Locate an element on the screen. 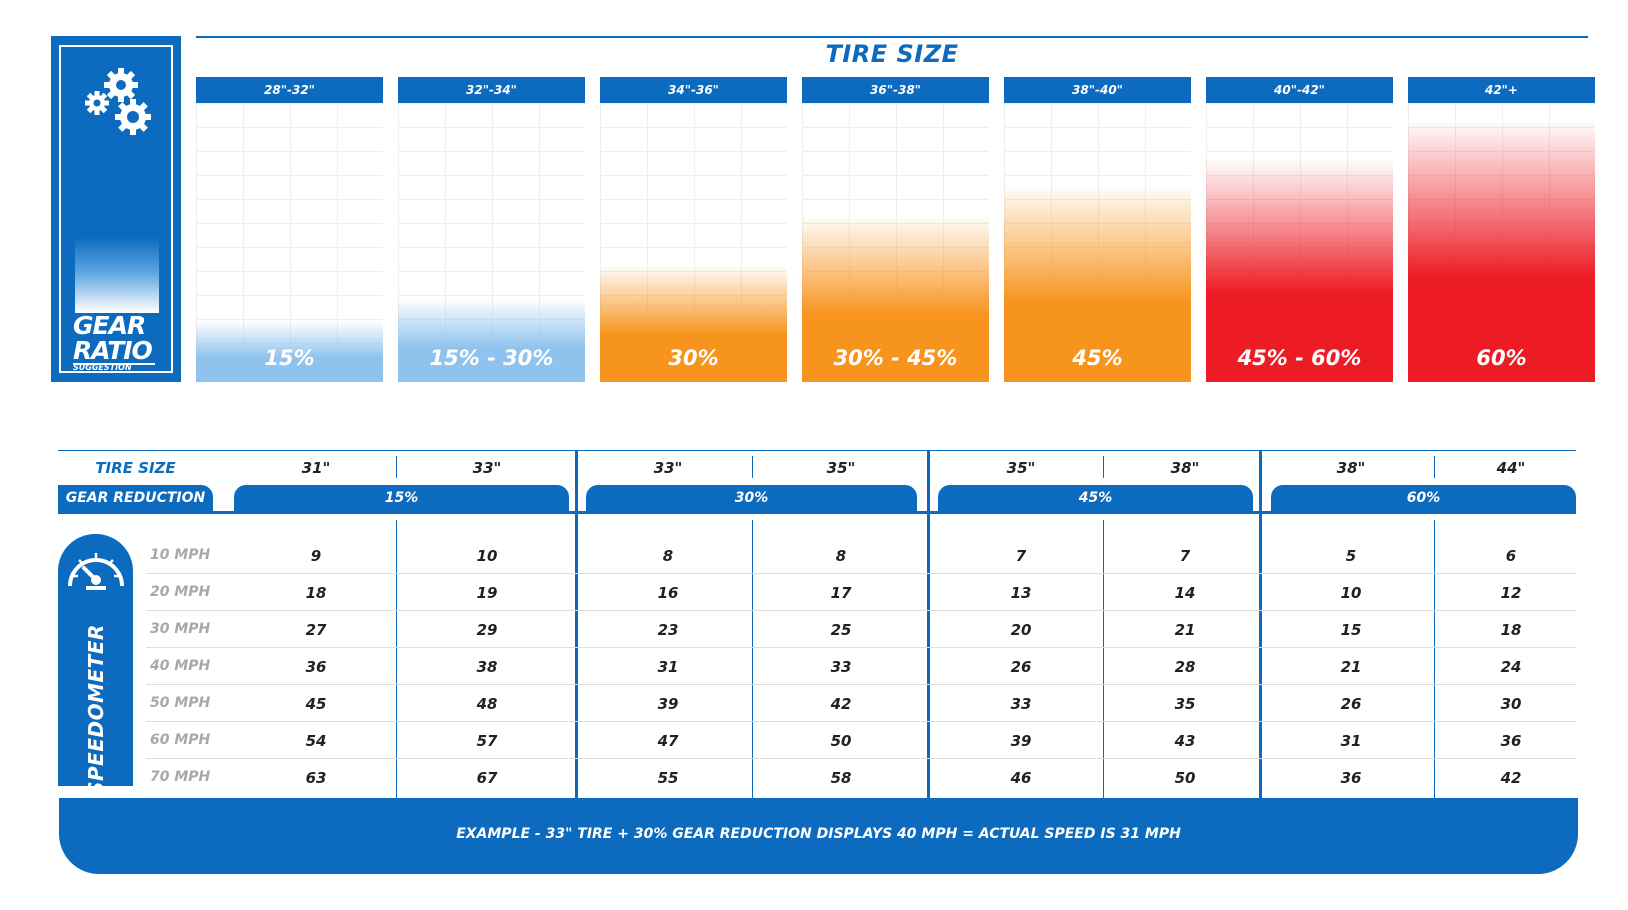  actual-speed-cell: 30 is located at coordinates (1511, 704).